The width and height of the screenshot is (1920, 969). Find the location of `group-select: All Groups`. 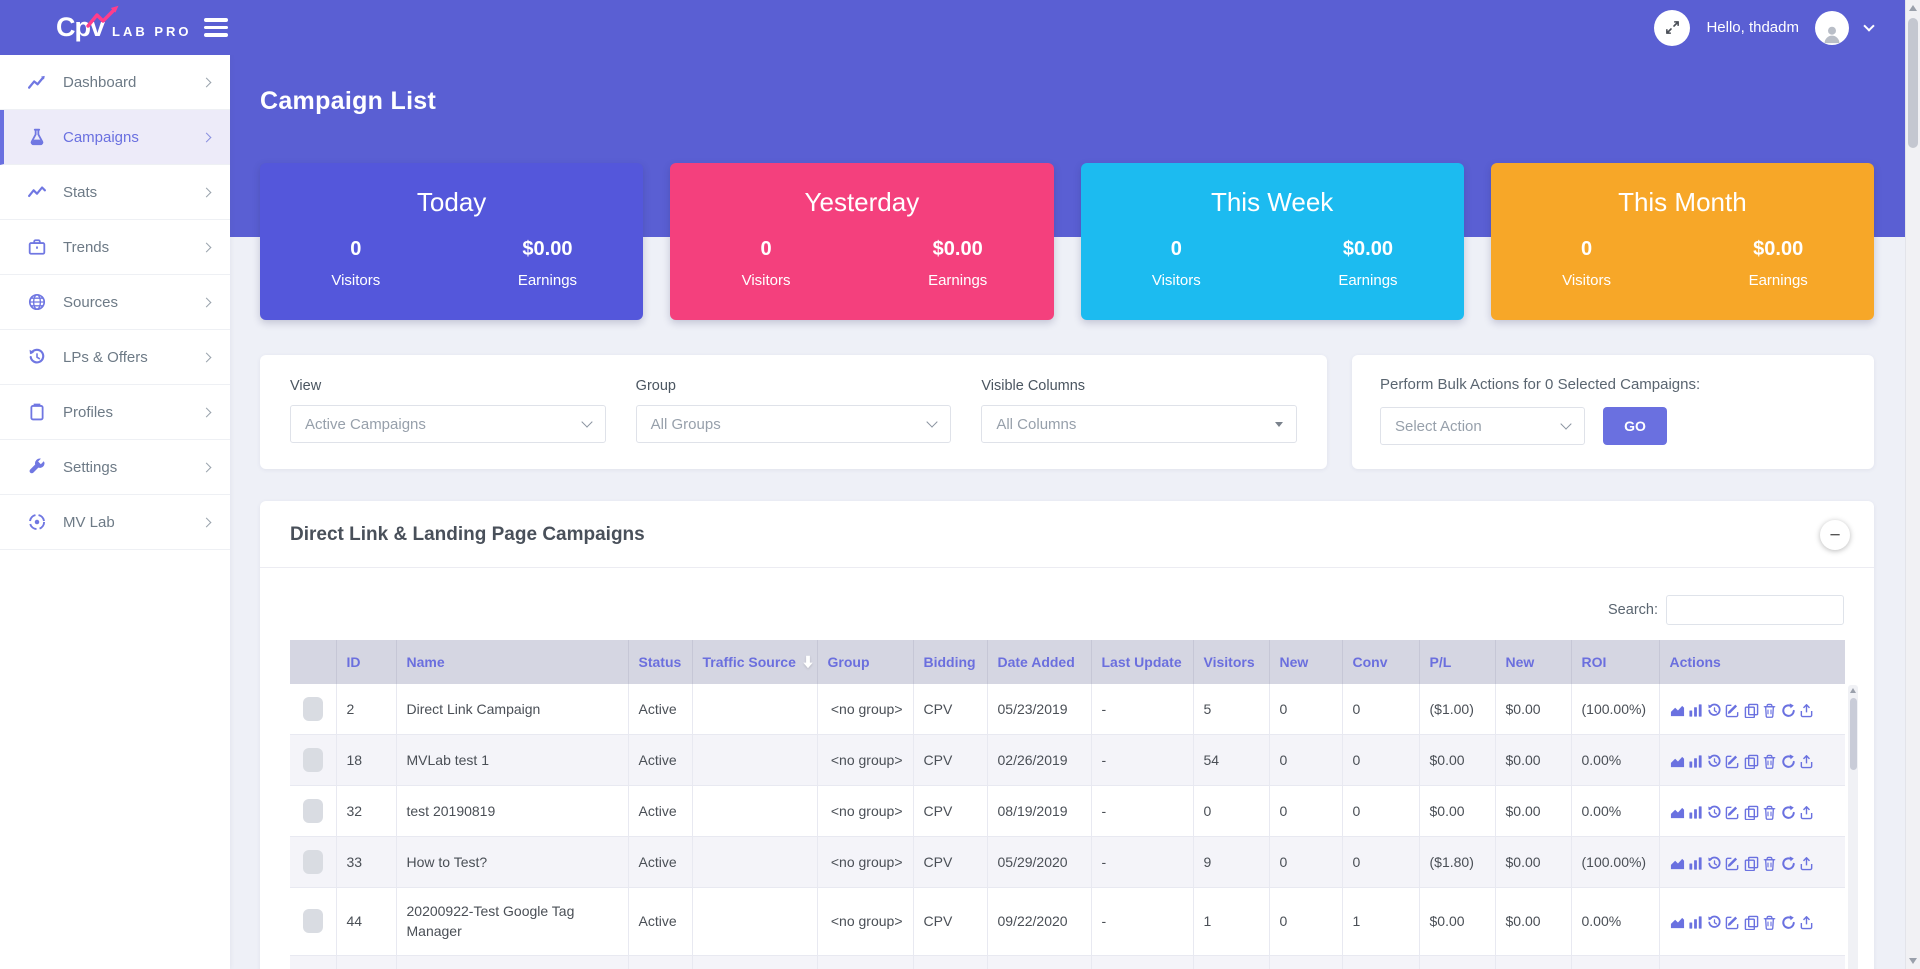

group-select: All Groups is located at coordinates (793, 424).